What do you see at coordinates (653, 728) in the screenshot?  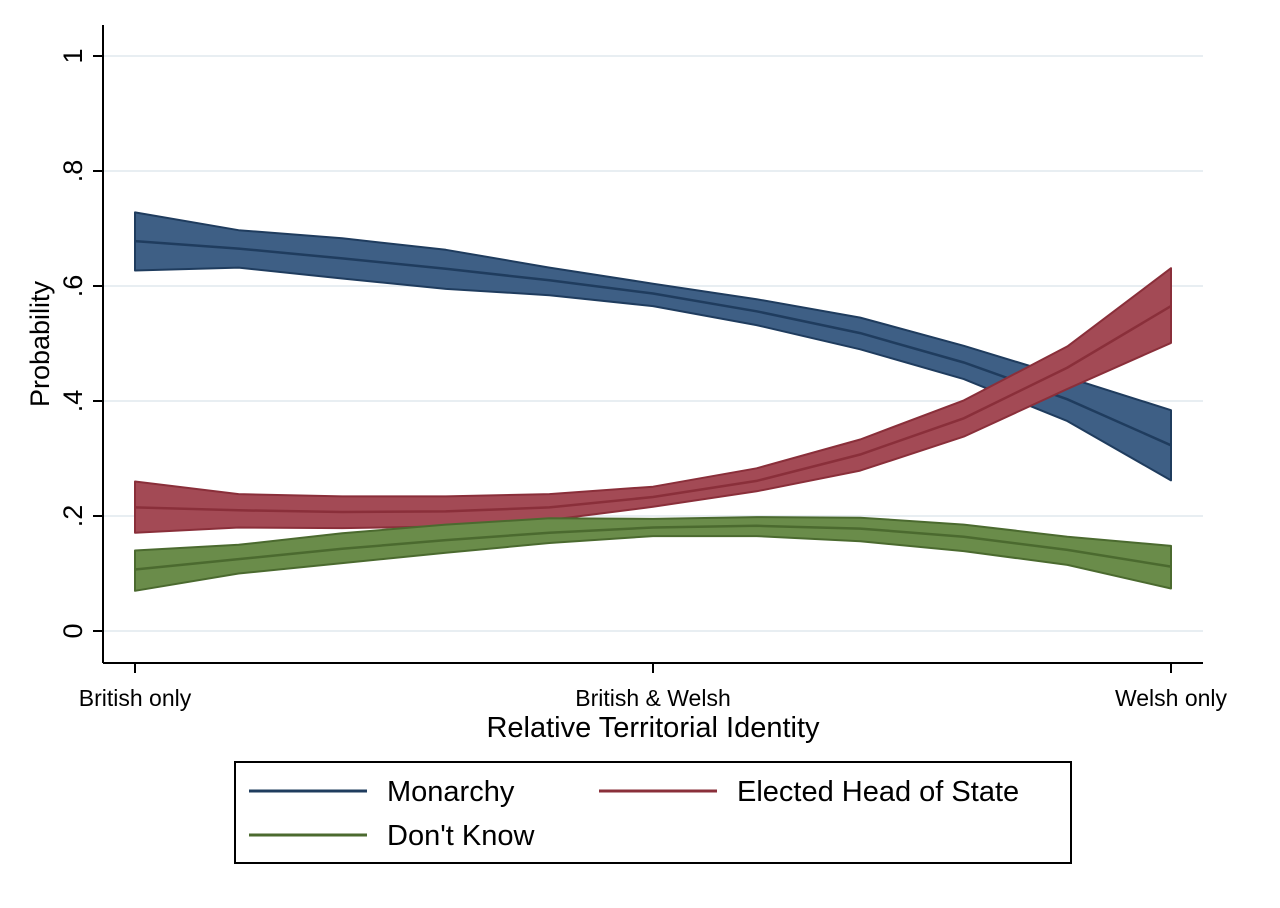 I see `x-axis-title: Relative Territorial Identity` at bounding box center [653, 728].